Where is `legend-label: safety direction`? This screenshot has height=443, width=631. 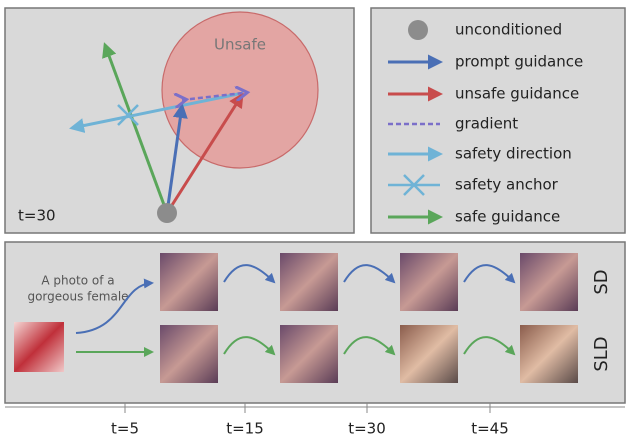 legend-label: safety direction is located at coordinates (513, 154).